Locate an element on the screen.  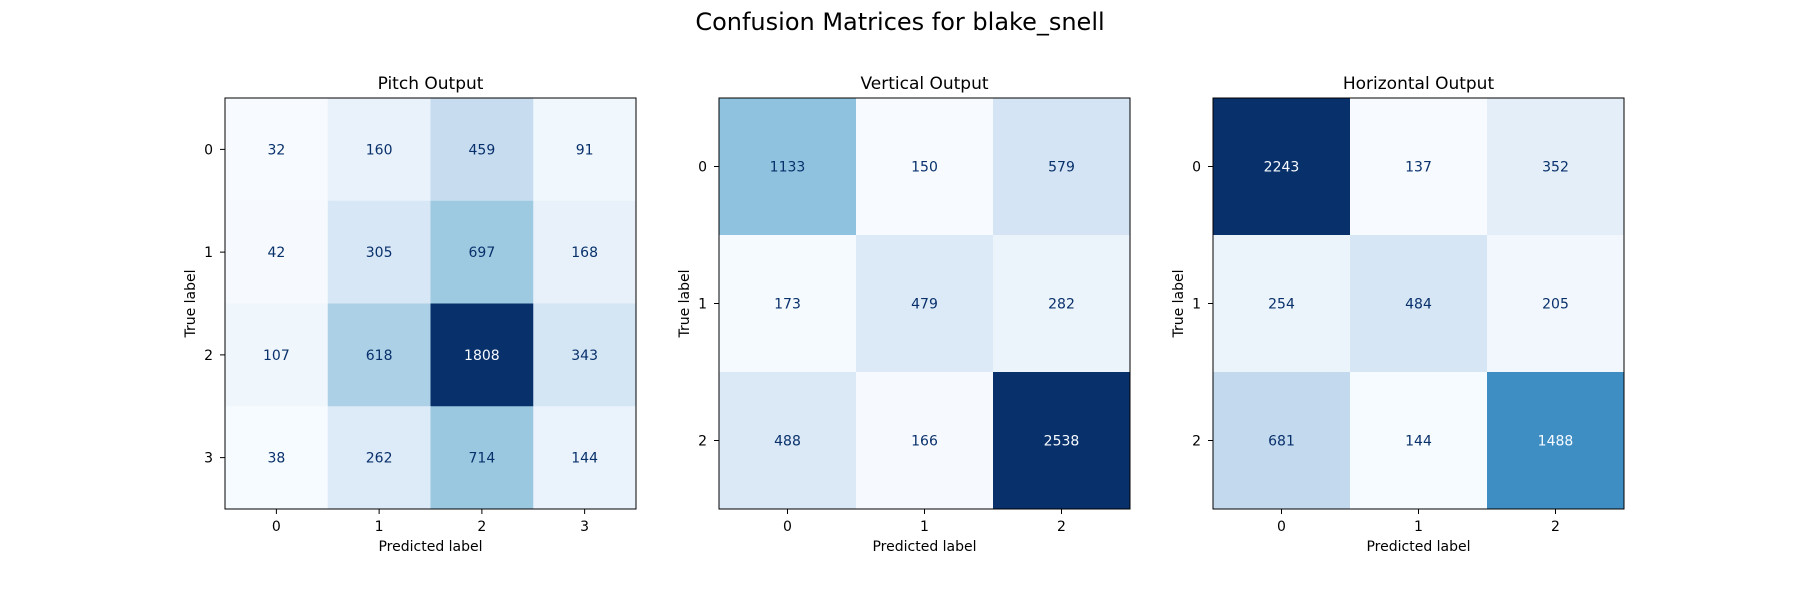
cell-value-label: 173 is located at coordinates (787, 305).